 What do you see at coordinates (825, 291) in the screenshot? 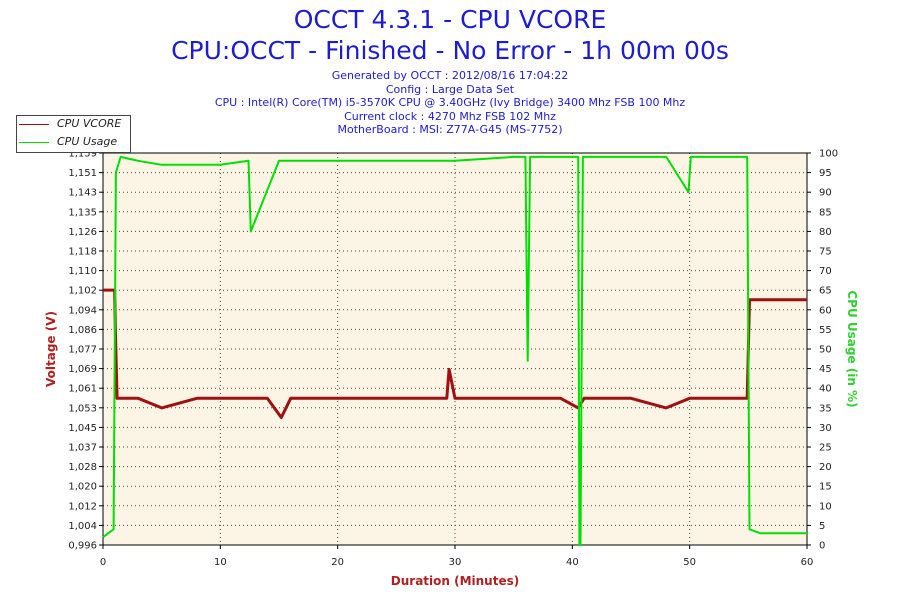
I see `y2-tick-label: 65` at bounding box center [825, 291].